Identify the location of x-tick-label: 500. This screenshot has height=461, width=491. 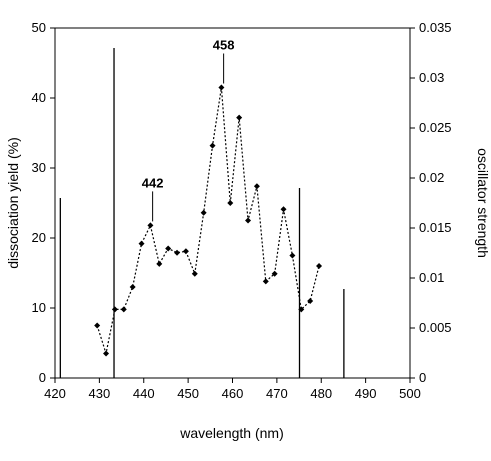
(410, 393).